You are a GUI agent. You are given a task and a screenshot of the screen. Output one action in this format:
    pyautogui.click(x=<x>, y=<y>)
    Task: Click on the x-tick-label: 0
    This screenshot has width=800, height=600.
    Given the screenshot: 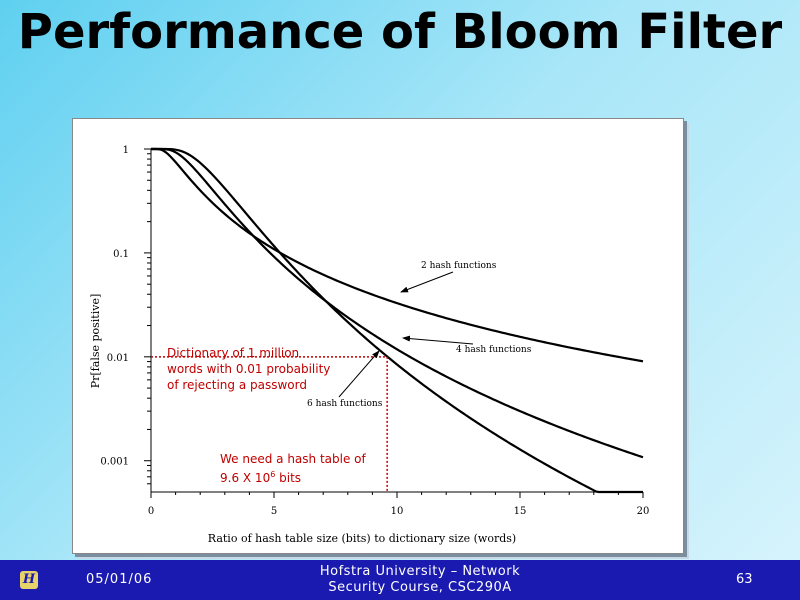 What is the action you would take?
    pyautogui.click(x=151, y=511)
    